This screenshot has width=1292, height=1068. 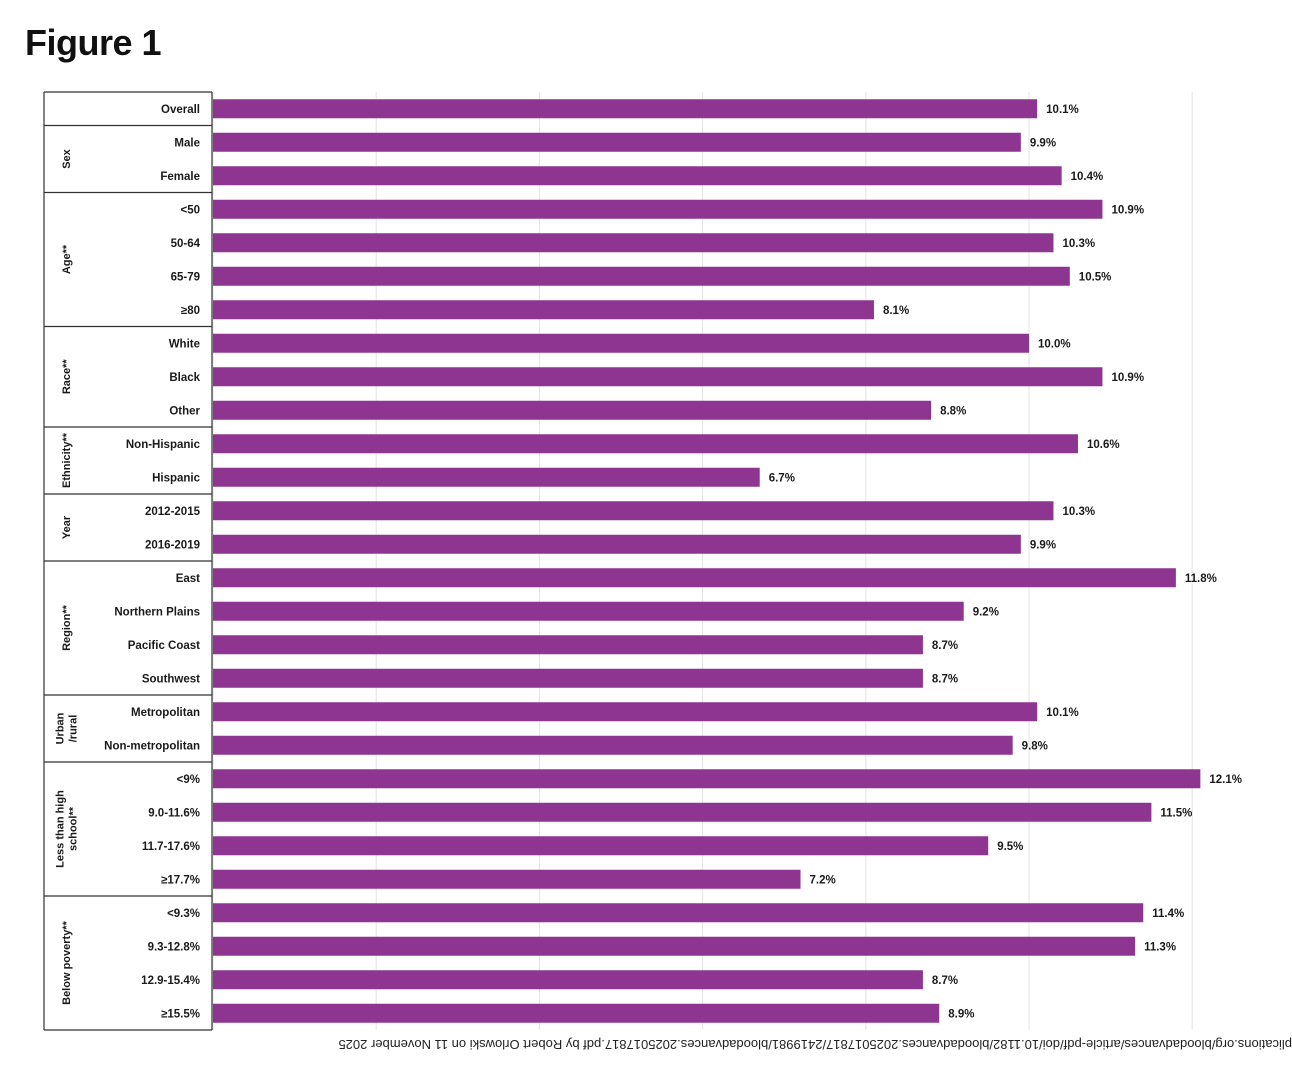 What do you see at coordinates (896, 311) in the screenshot?
I see `value-label: 8.1%` at bounding box center [896, 311].